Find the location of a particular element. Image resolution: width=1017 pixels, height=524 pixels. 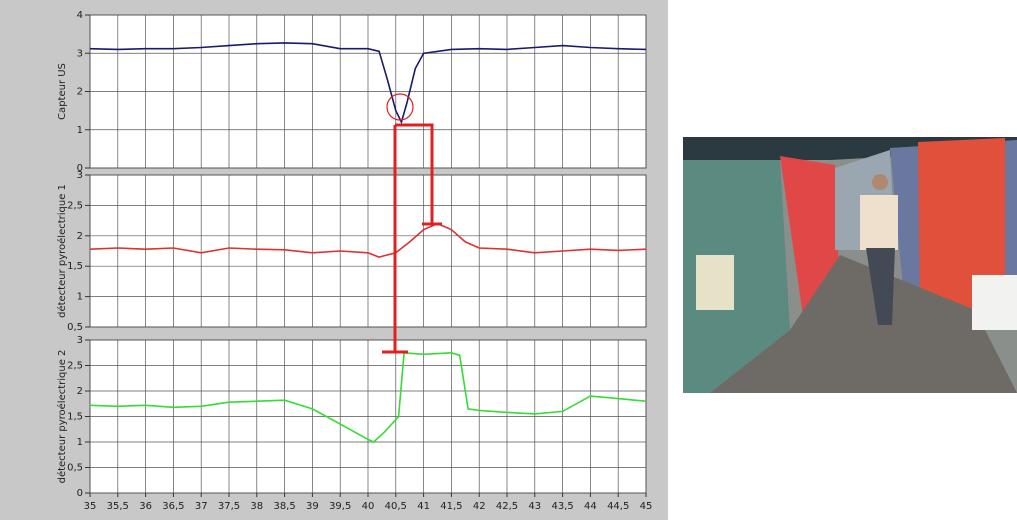

x-tick-label: 35 is located at coordinates (90, 506).